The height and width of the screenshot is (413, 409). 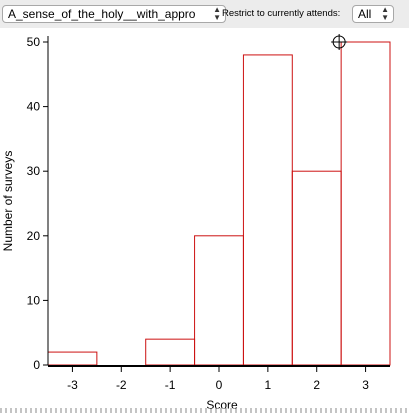 I want to click on variable-select: A_sense_of_the_holy__with_appro ▲ ▼, so click(x=114, y=14).